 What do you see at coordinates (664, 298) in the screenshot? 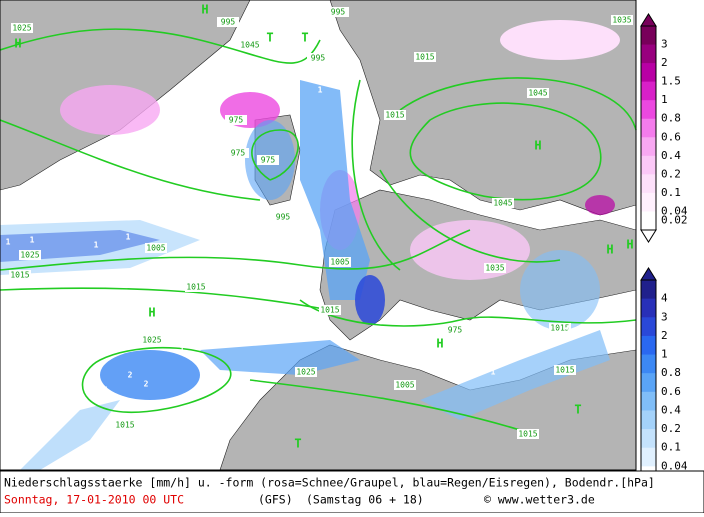
I see `legend-label: 4` at bounding box center [664, 298].